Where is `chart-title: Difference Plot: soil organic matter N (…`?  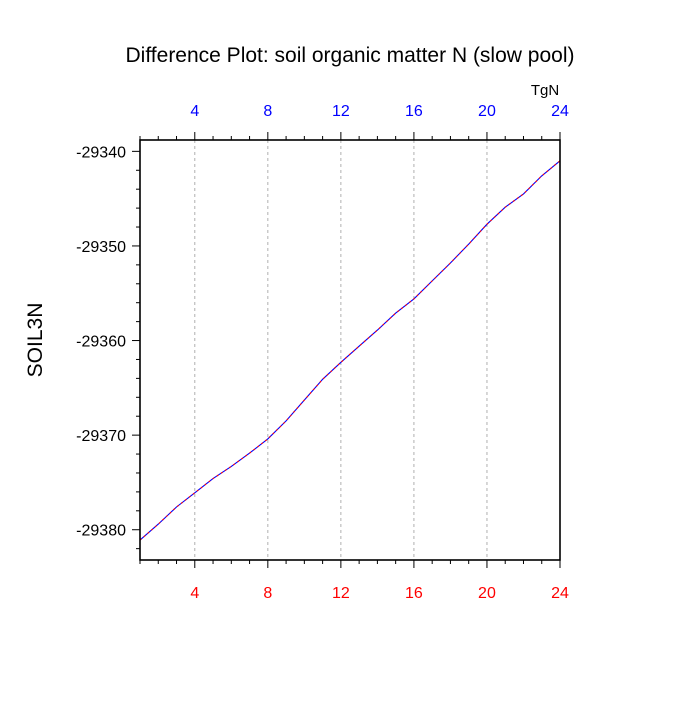
chart-title: Difference Plot: soil organic matter N (… is located at coordinates (350, 55).